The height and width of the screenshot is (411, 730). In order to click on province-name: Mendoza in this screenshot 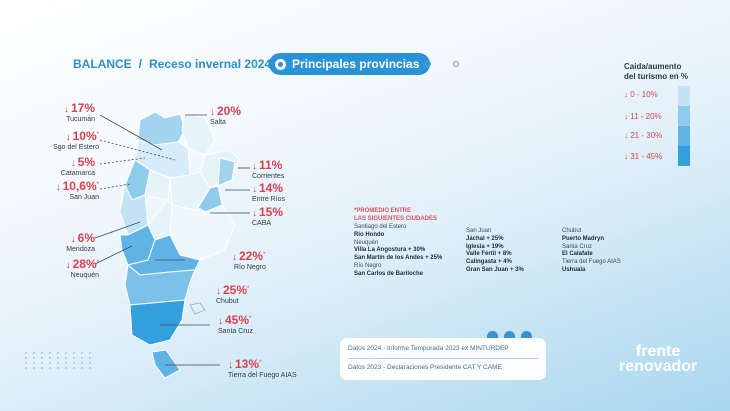, I will do `click(80, 249)`.